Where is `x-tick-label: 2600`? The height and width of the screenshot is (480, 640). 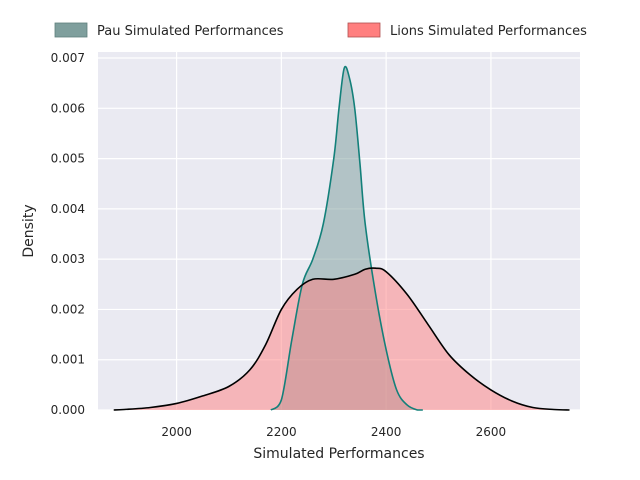 x-tick-label: 2600 is located at coordinates (491, 432).